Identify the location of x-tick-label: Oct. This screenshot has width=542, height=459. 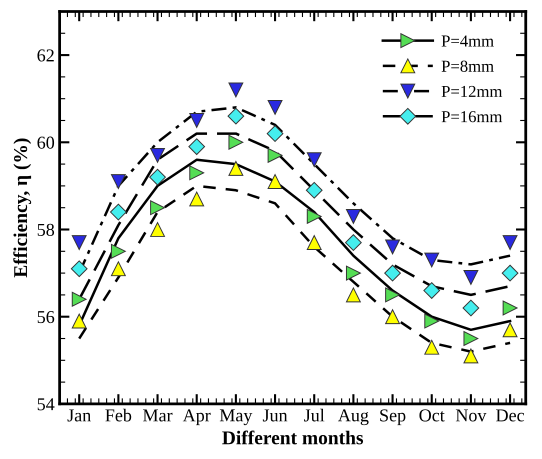
(432, 415).